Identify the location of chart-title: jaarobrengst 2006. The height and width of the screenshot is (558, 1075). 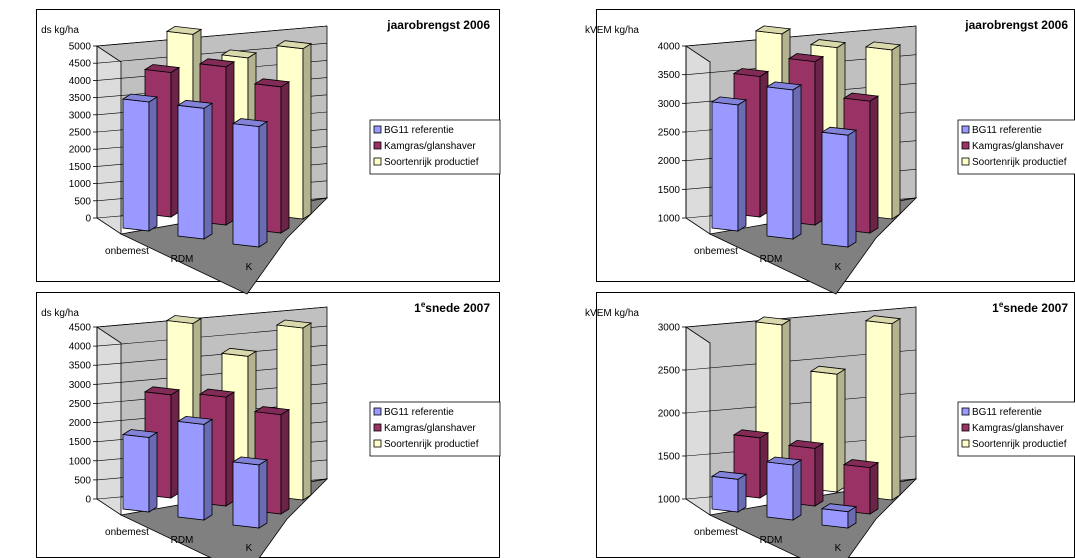
(438, 25).